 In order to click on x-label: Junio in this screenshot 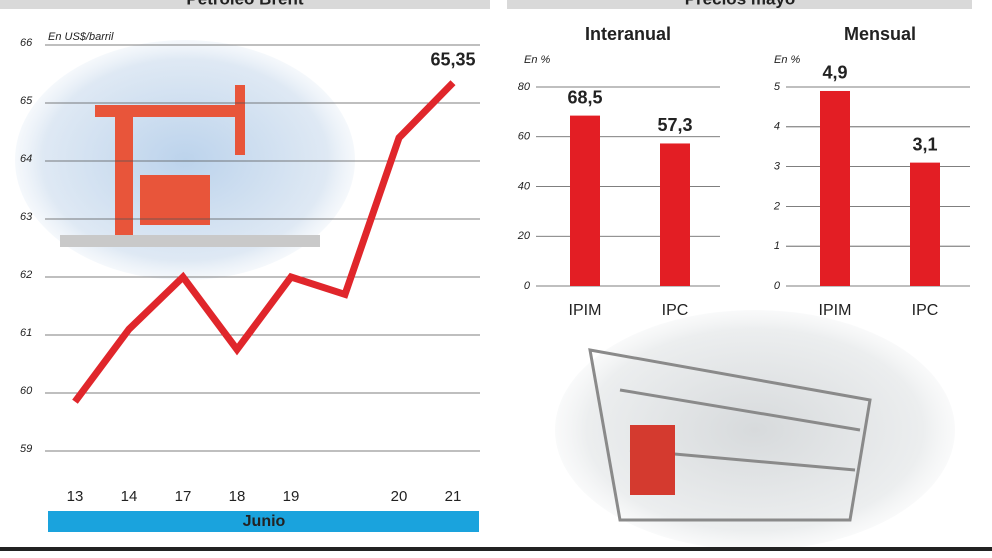, I will do `click(264, 521)`.